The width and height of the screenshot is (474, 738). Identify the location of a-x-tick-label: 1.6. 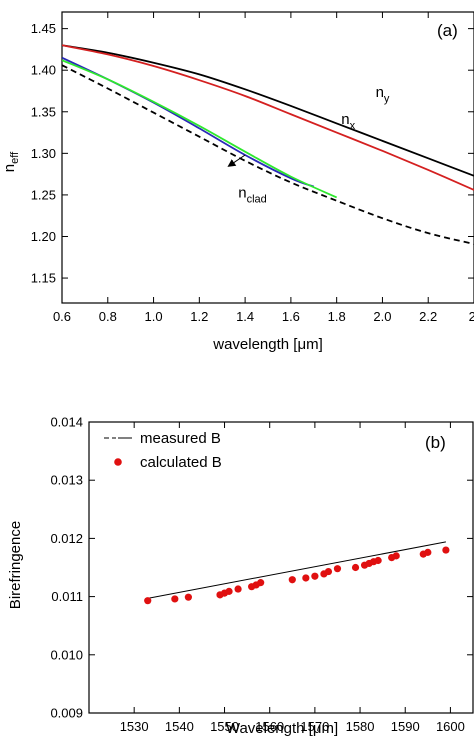
(291, 316).